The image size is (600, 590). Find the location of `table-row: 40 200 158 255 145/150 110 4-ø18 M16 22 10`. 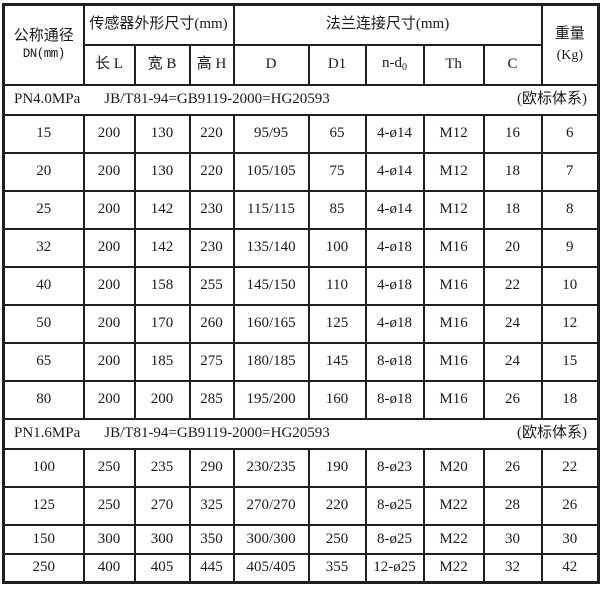

table-row: 40 200 158 255 145/150 110 4-ø18 M16 22 10 is located at coordinates (301, 285).